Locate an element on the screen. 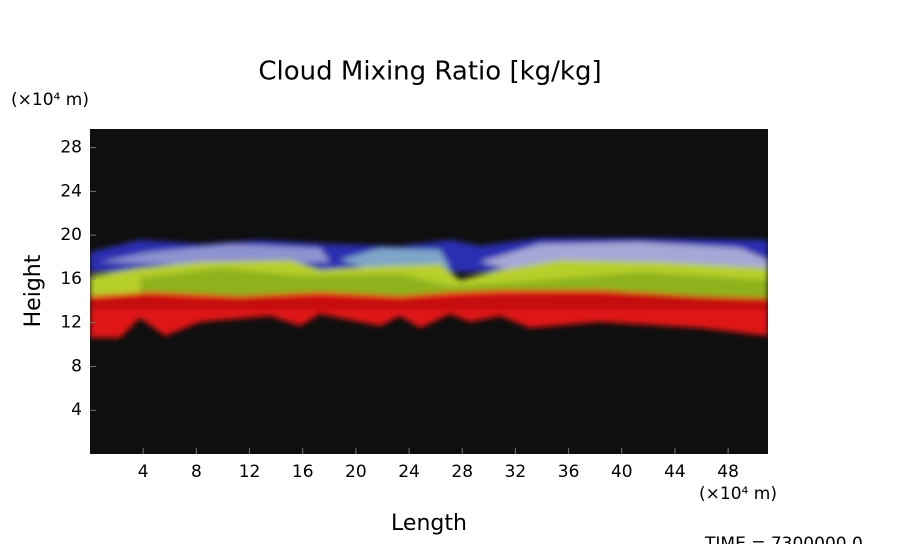 The width and height of the screenshot is (904, 544). x-unit: (×10⁴ m) is located at coordinates (738, 494).